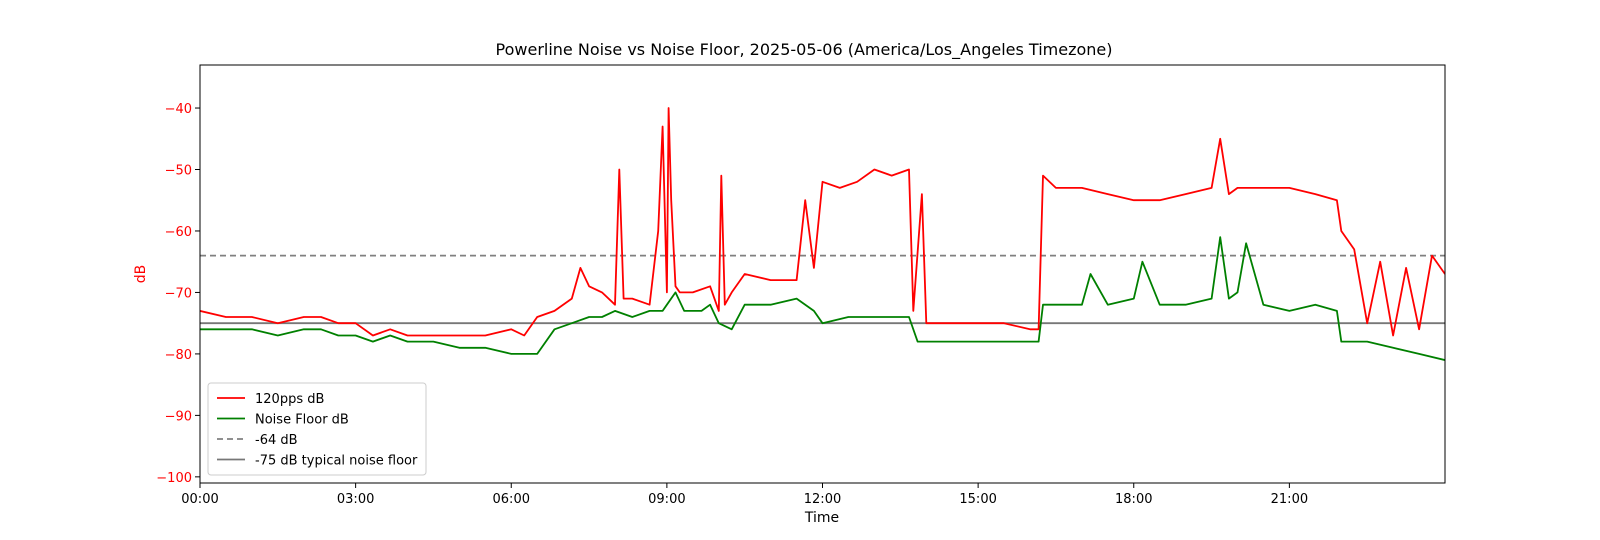 The height and width of the screenshot is (540, 1600). I want to click on legend-label: 120pps dB, so click(289, 399).